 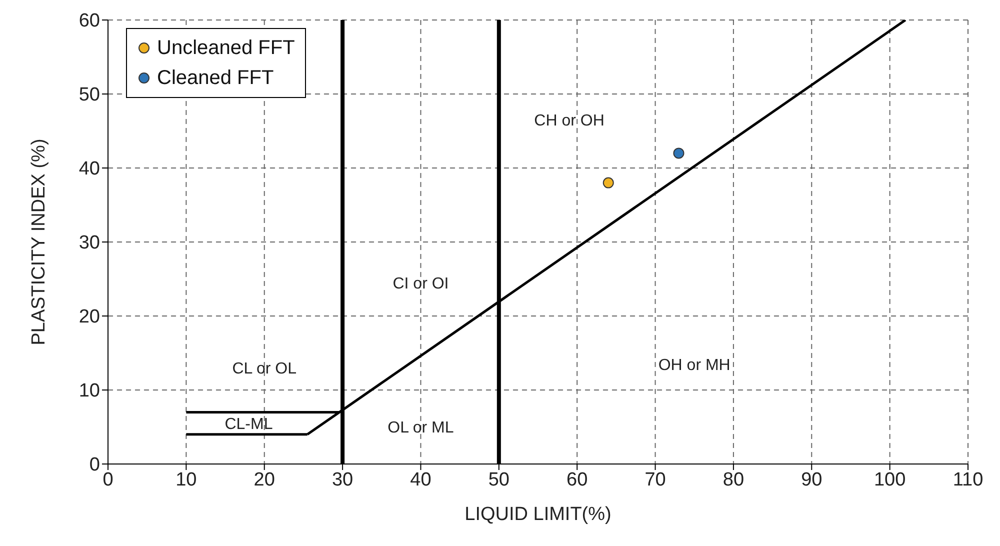 I want to click on y-tick-label: 50, so click(x=89, y=95).